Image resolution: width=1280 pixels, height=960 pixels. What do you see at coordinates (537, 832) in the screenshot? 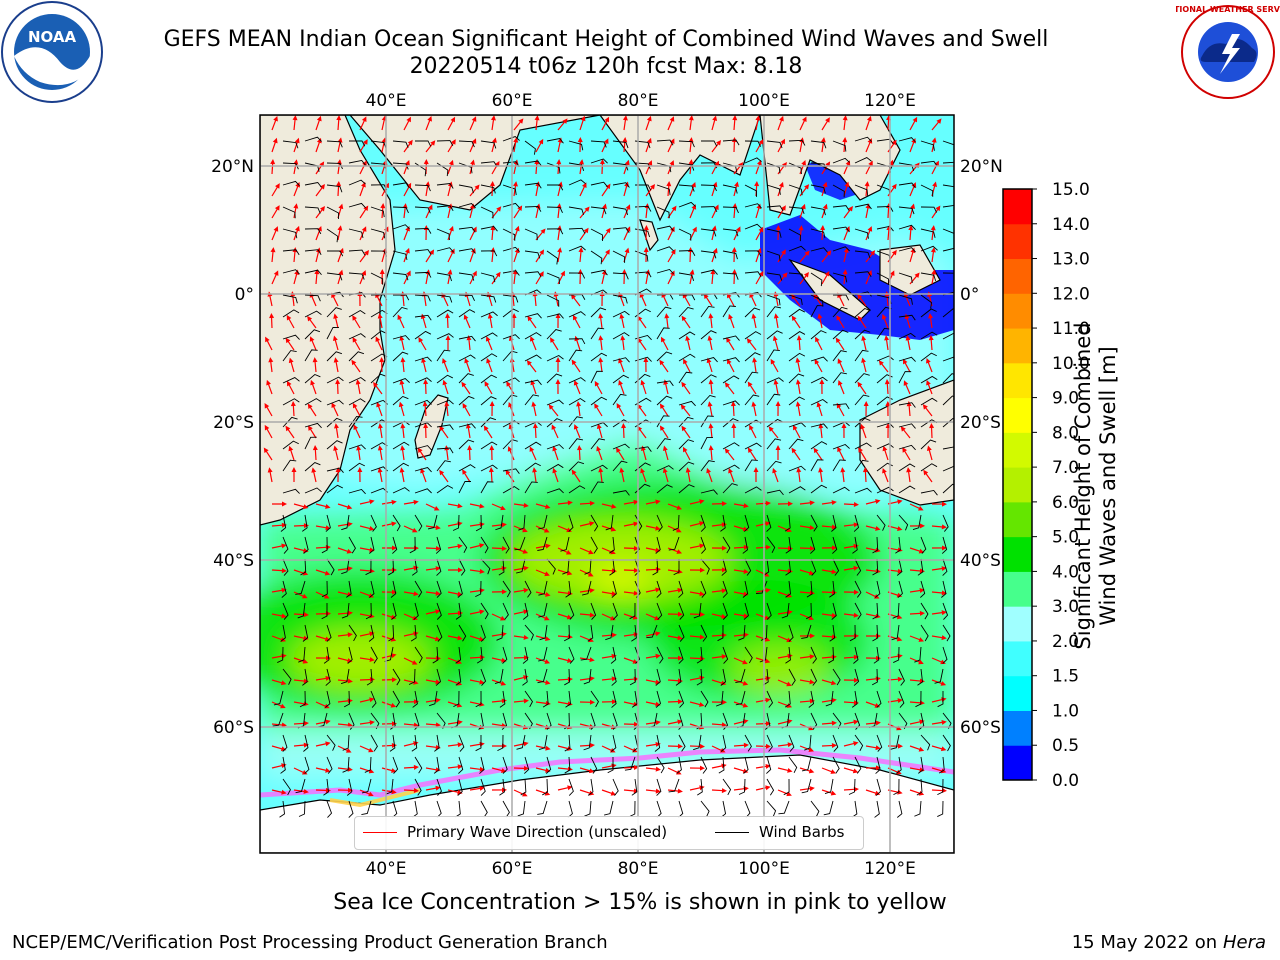
I see `legend-label: Primary Wave Direction (unscaled)` at bounding box center [537, 832].